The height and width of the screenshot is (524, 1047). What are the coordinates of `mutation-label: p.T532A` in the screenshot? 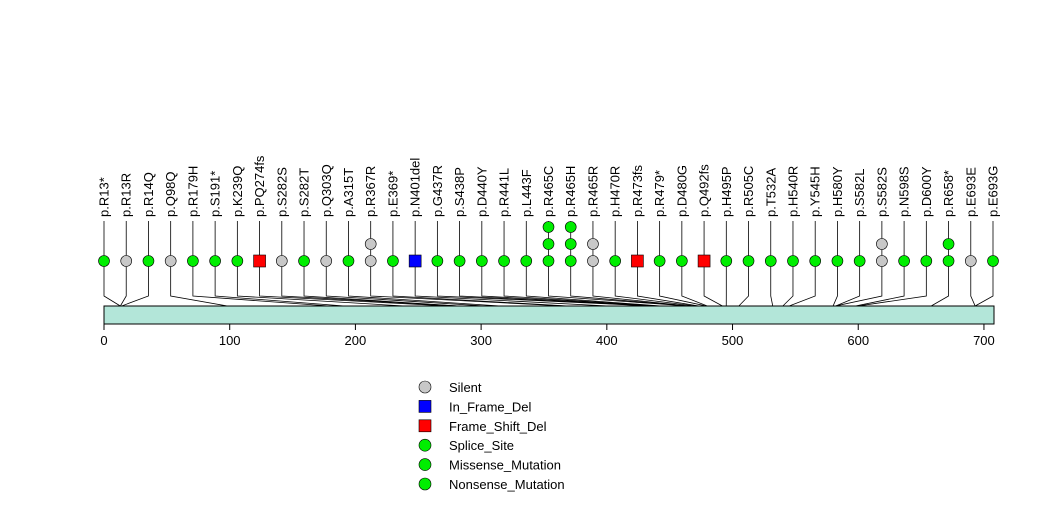 It's located at (770, 192).